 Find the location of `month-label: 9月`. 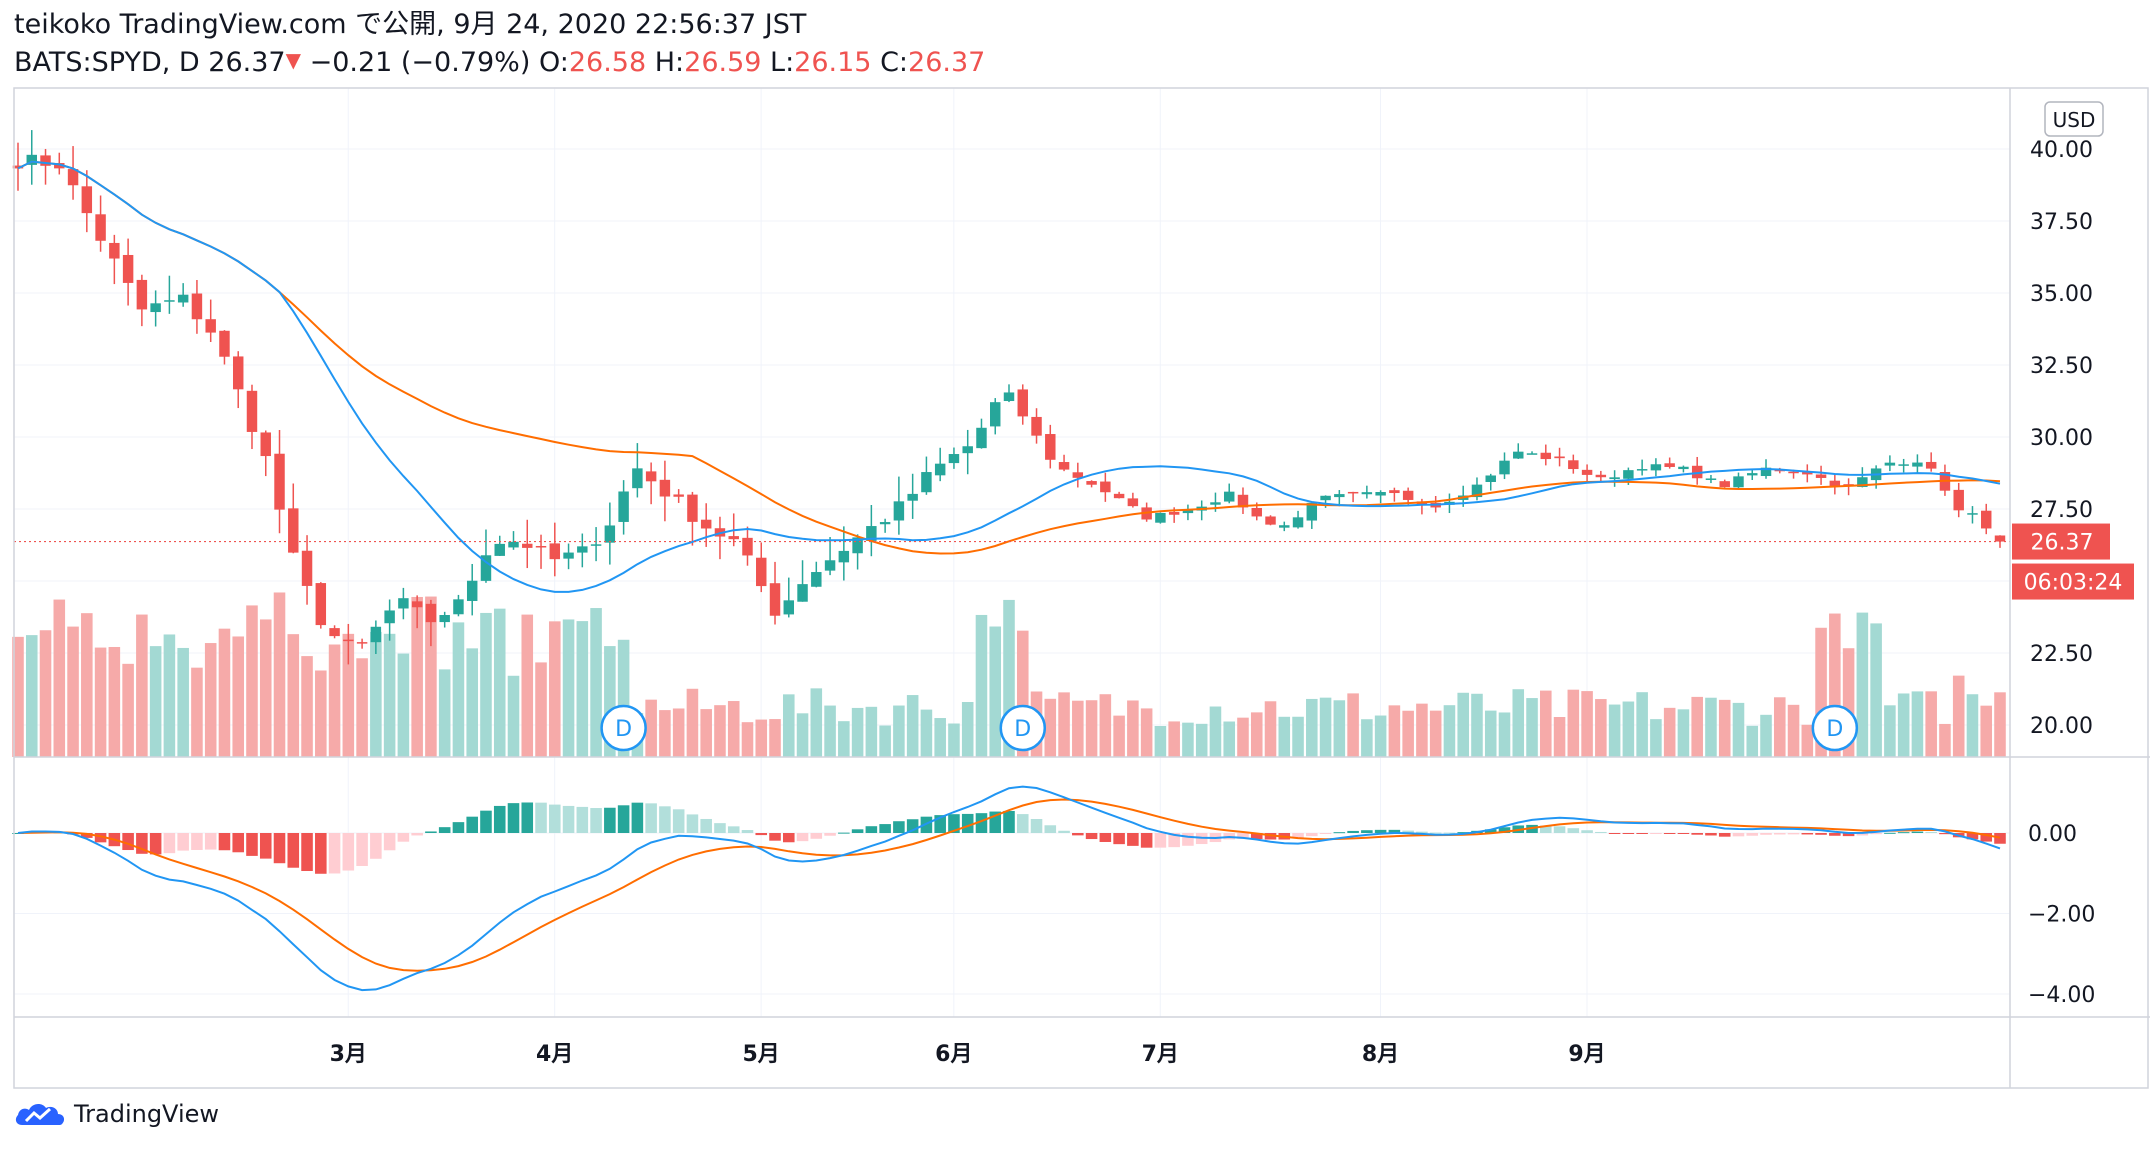

month-label: 9月 is located at coordinates (1586, 1054).